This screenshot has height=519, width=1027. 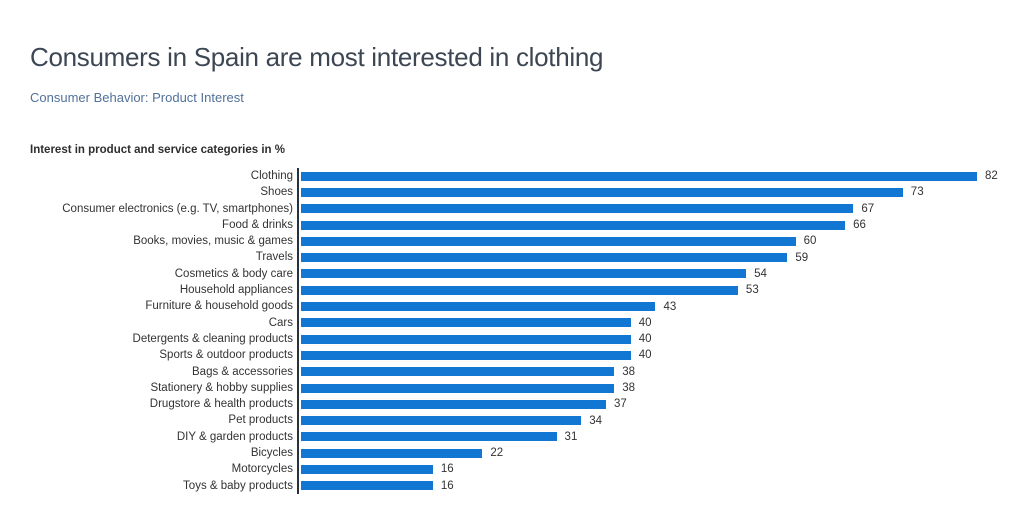 What do you see at coordinates (274, 257) in the screenshot?
I see `category-label: Travels` at bounding box center [274, 257].